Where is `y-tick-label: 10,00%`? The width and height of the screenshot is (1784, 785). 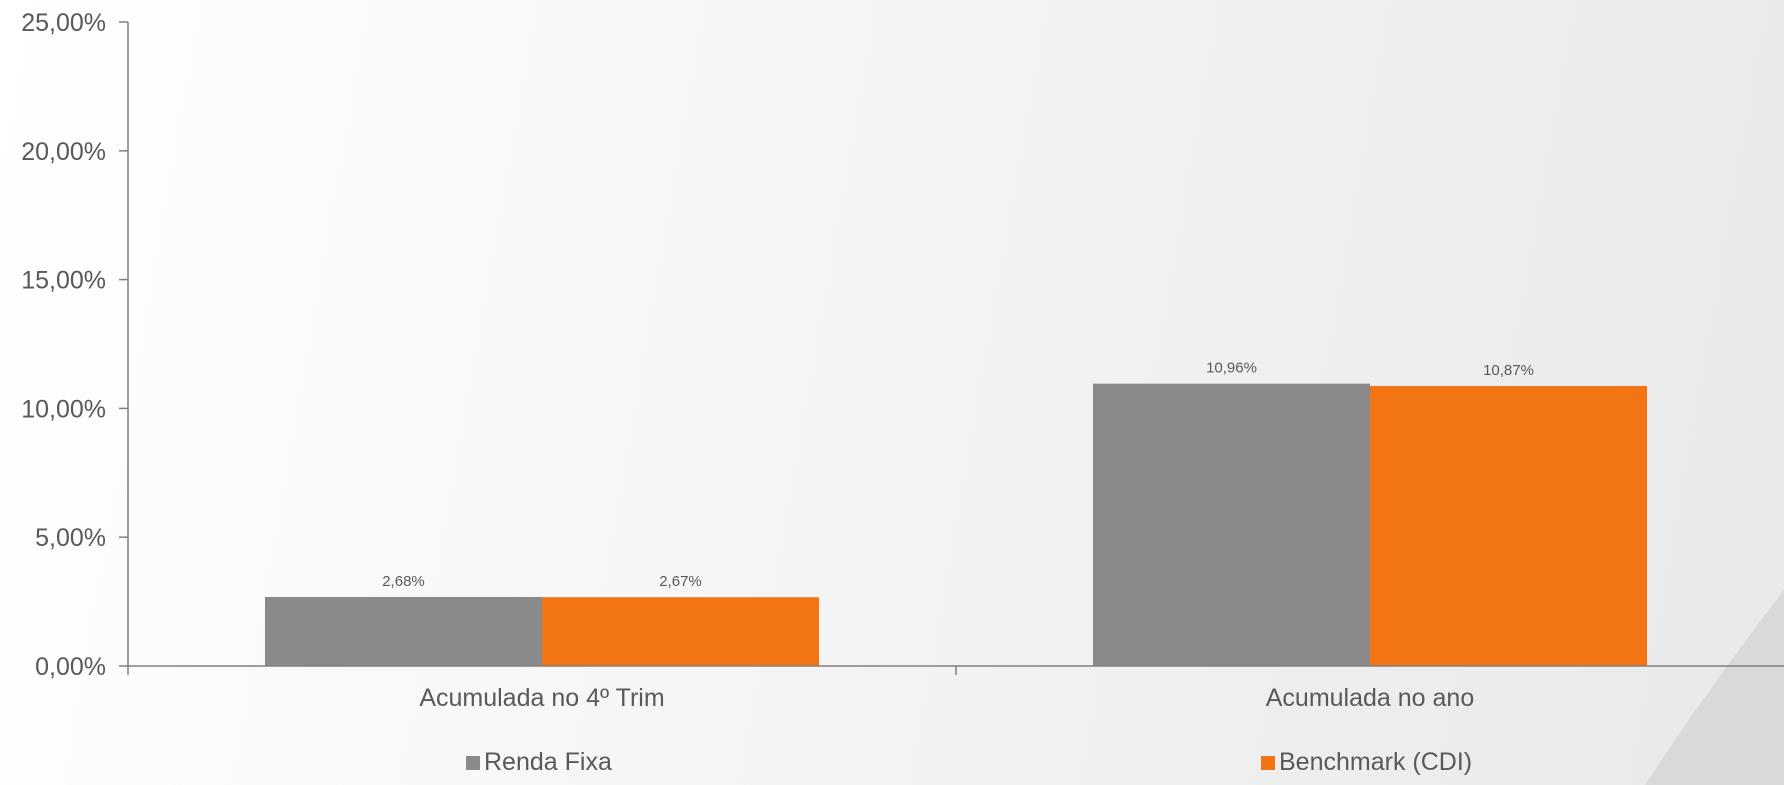
y-tick-label: 10,00% is located at coordinates (63, 409).